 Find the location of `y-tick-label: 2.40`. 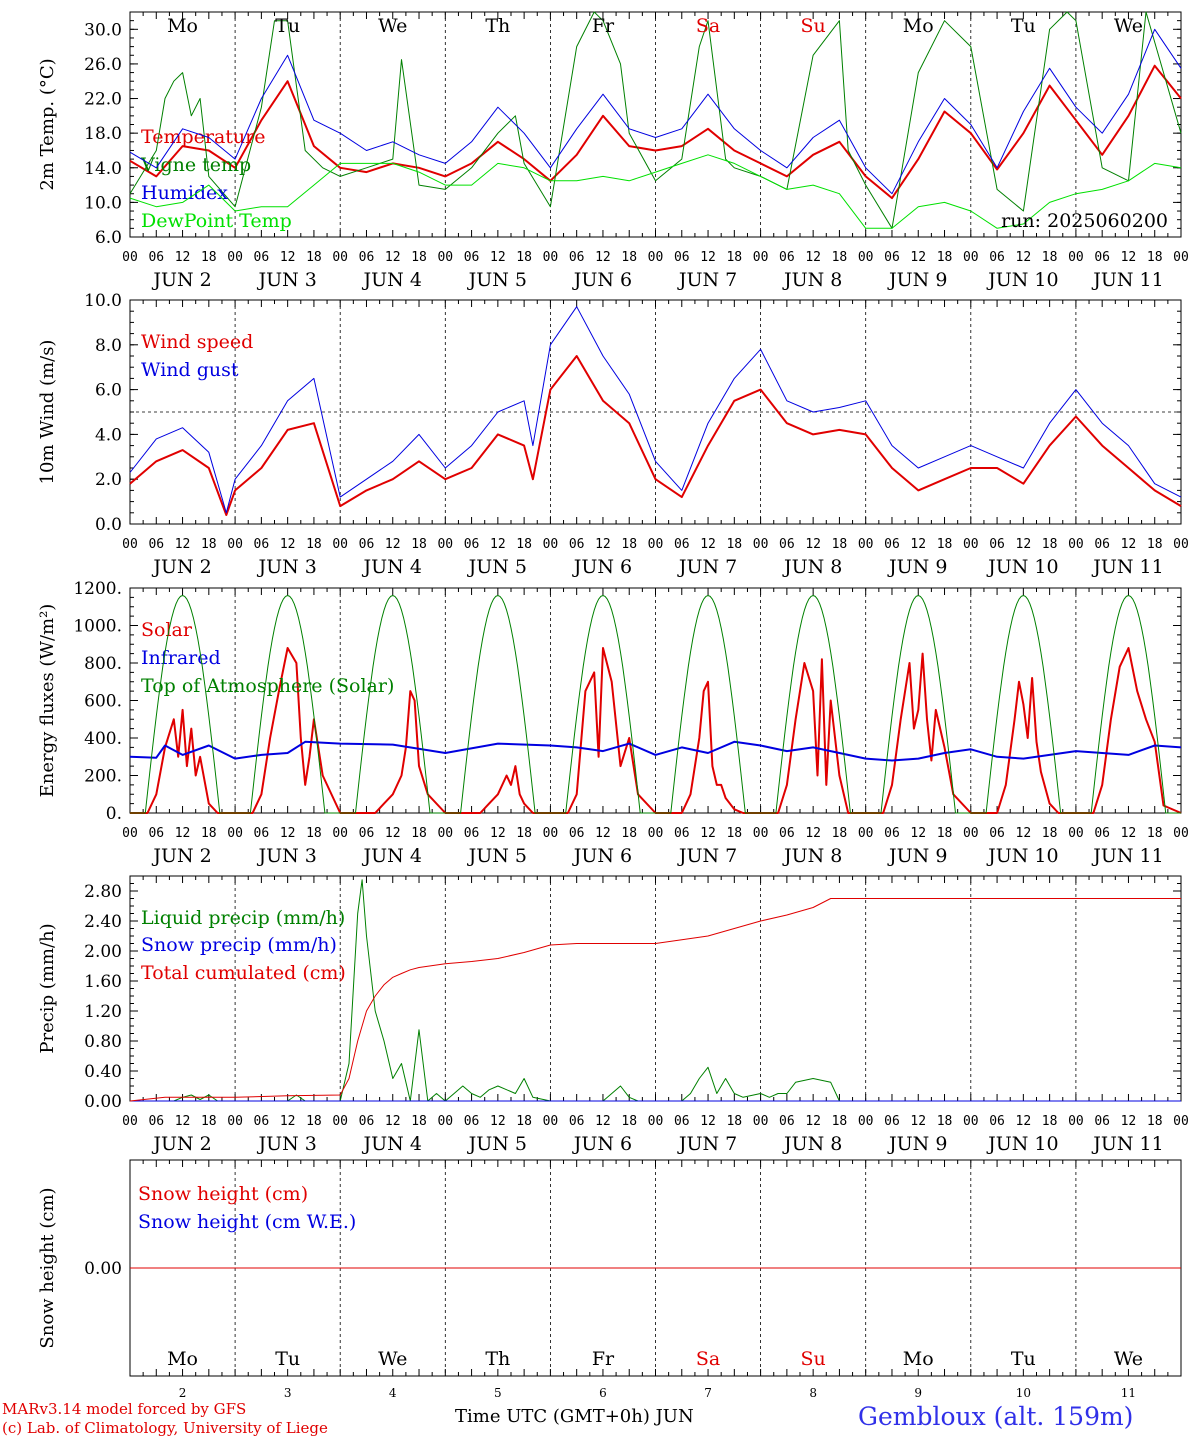

y-tick-label: 2.40 is located at coordinates (103, 922).